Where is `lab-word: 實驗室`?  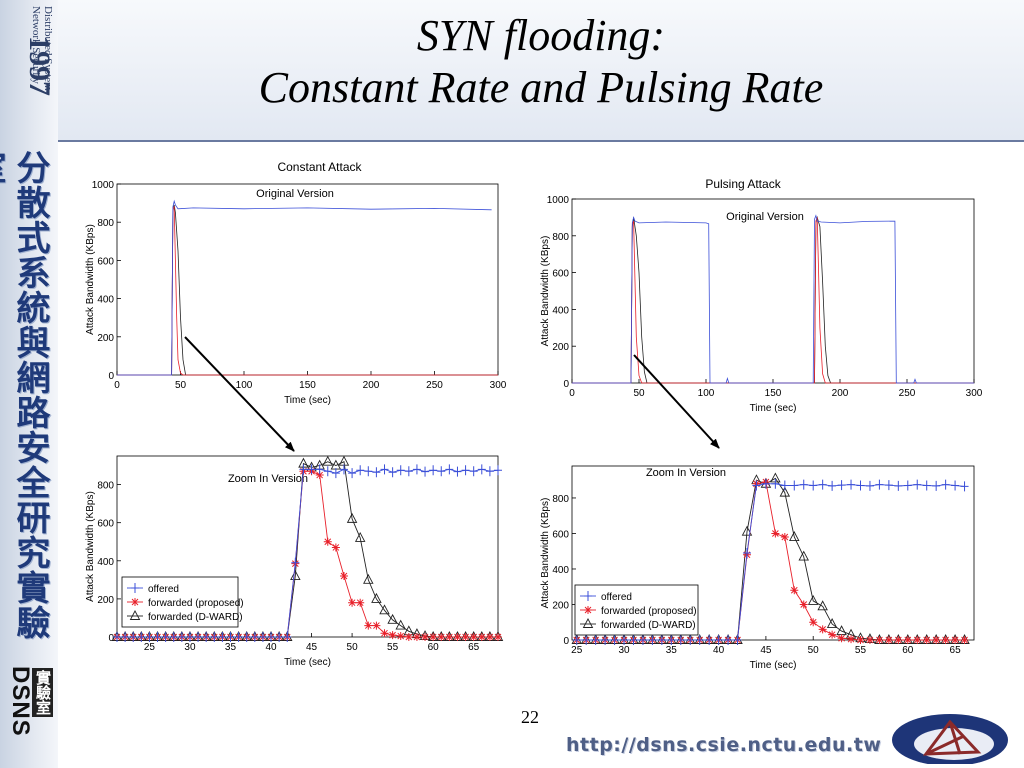 lab-word: 實驗室 is located at coordinates (42, 692).